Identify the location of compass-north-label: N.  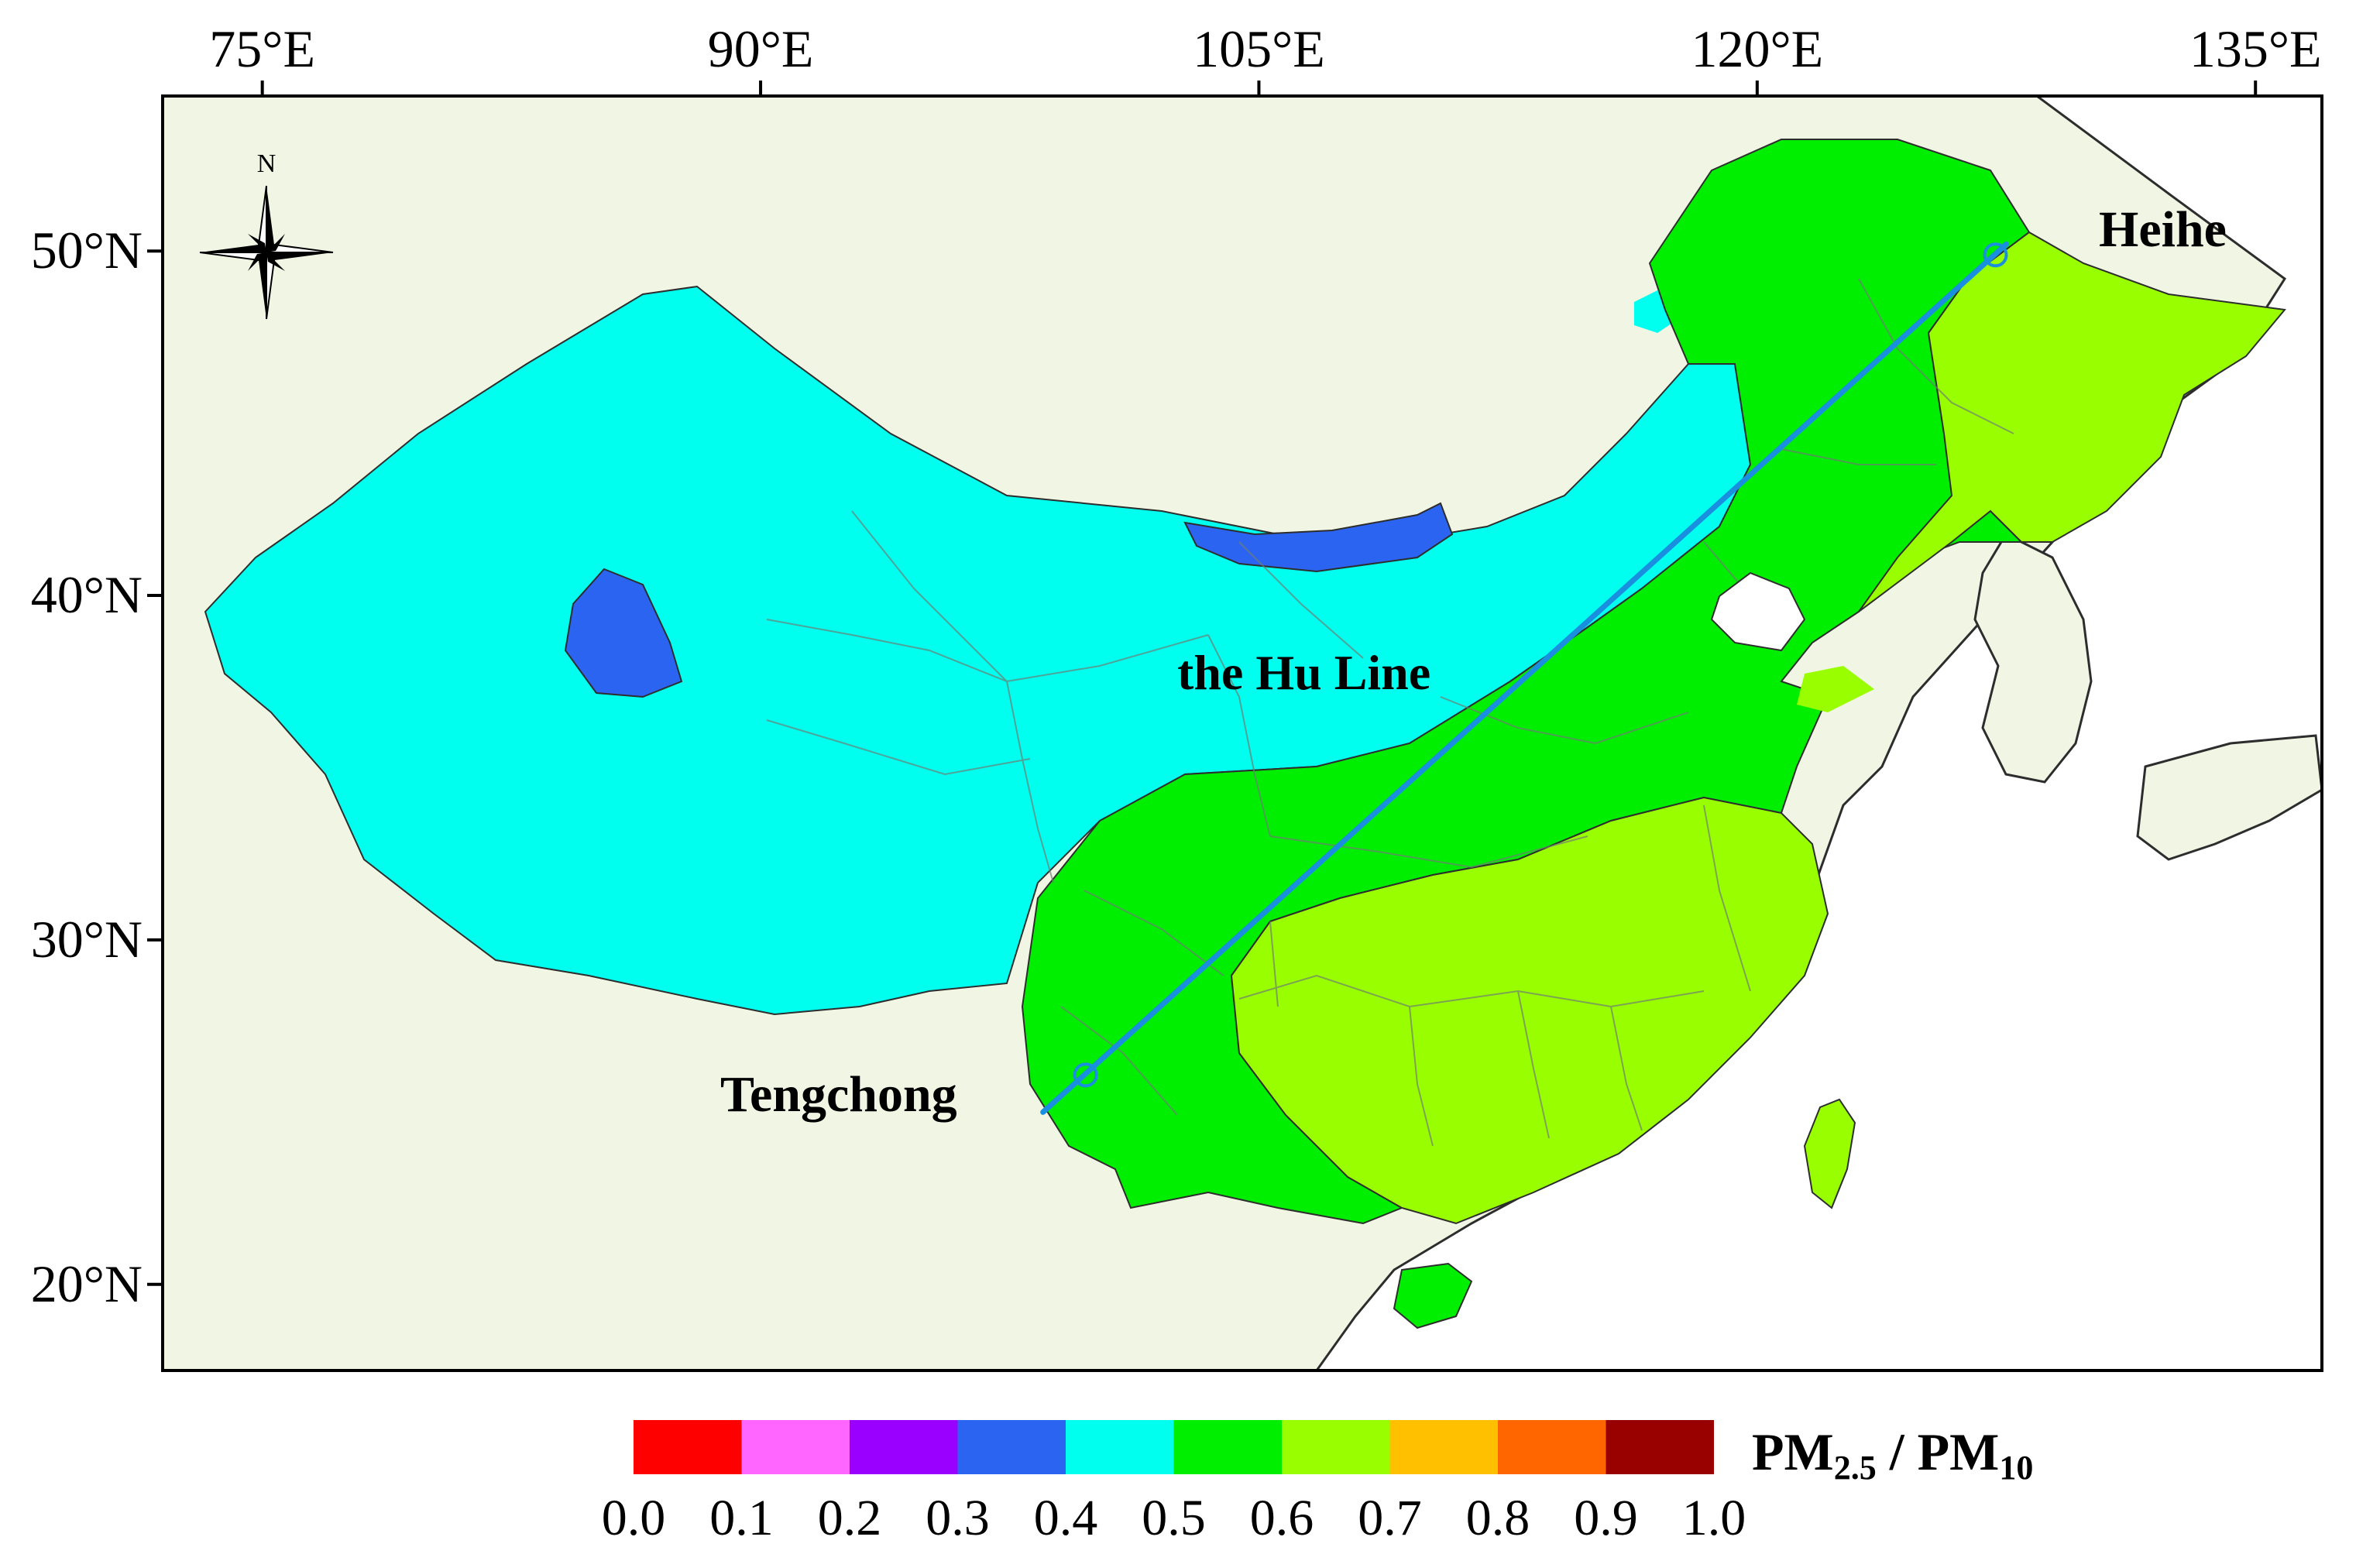
(266, 163).